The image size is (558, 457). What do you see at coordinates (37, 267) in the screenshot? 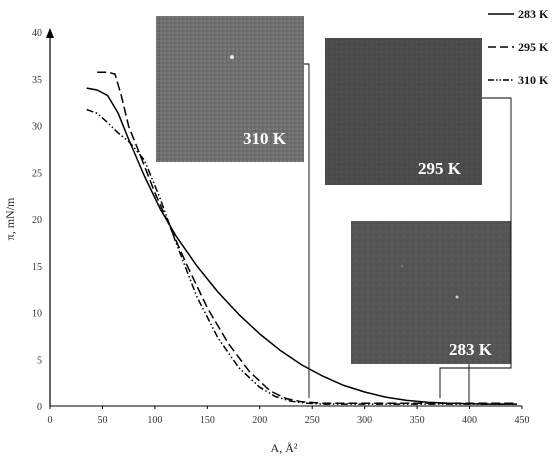
I see `y-tick-label: 15` at bounding box center [37, 267].